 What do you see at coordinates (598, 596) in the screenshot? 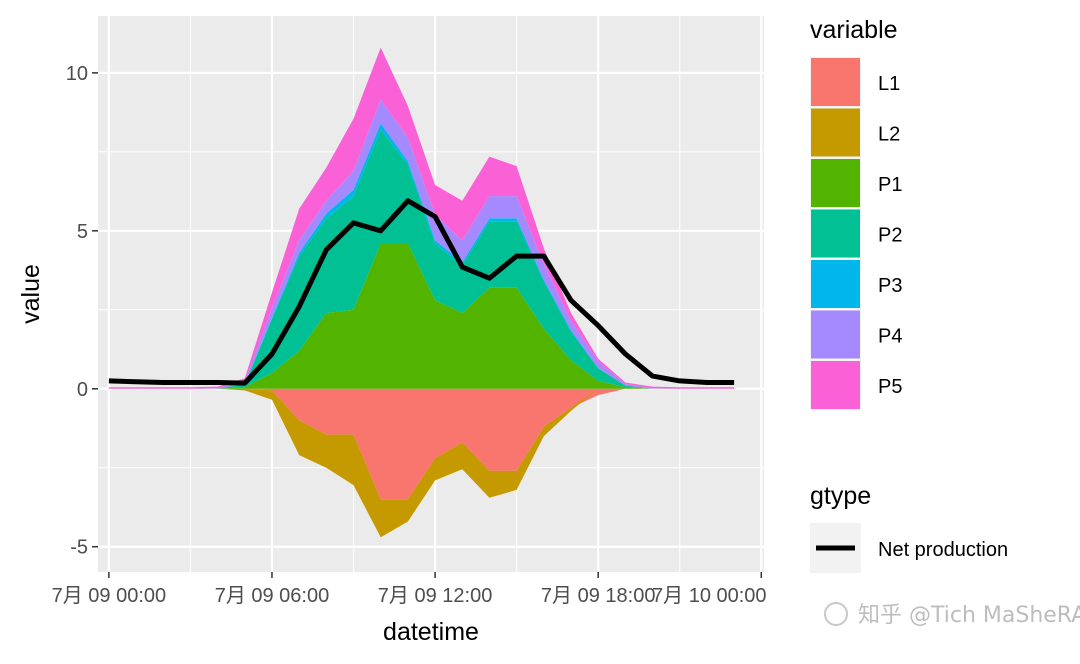
I see `x-tick-label: 7月 09 18:00` at bounding box center [598, 596].